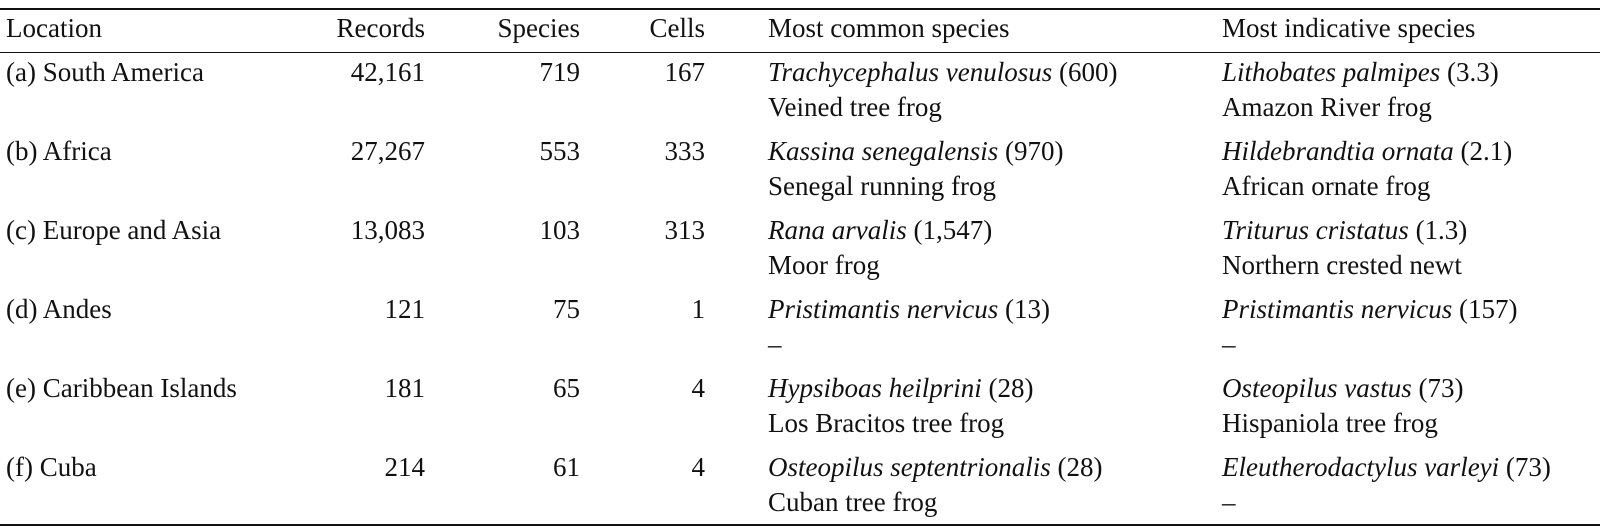 The width and height of the screenshot is (1600, 532). I want to click on most-indicative-species-cell: Triturus cristatus (1.3), so click(1344, 230).